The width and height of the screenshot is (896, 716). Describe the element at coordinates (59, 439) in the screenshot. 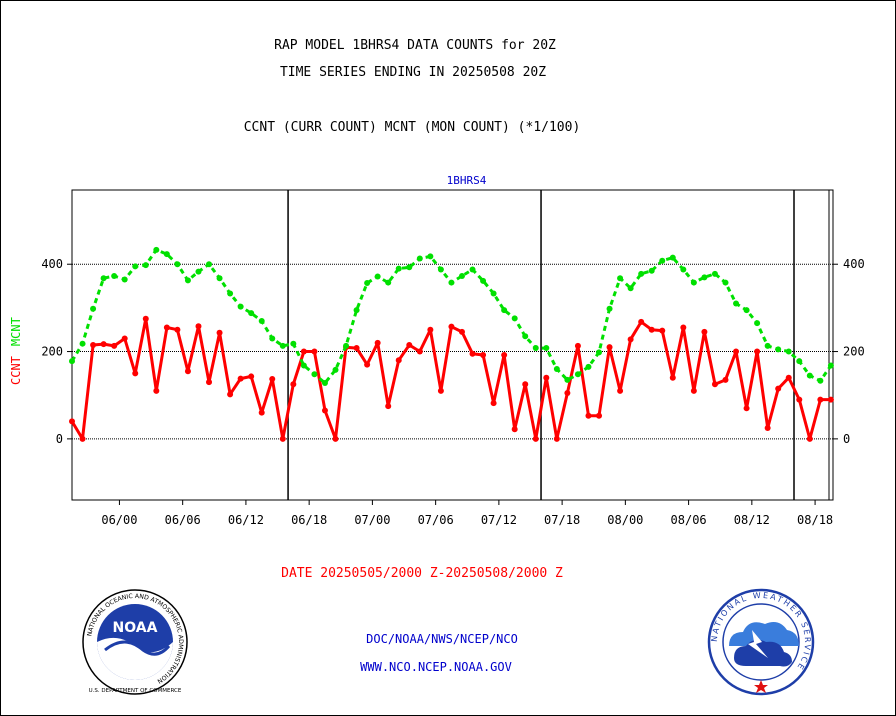

I see `y-tick-label-left: 0` at that location.